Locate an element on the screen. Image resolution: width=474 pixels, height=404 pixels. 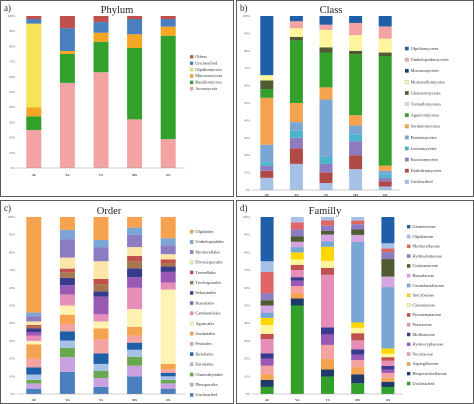
y-ticks: 0% 10% 20% 30% 40% 50% 60% 70% 80% 90% 100% is located at coordinates (96, 92).